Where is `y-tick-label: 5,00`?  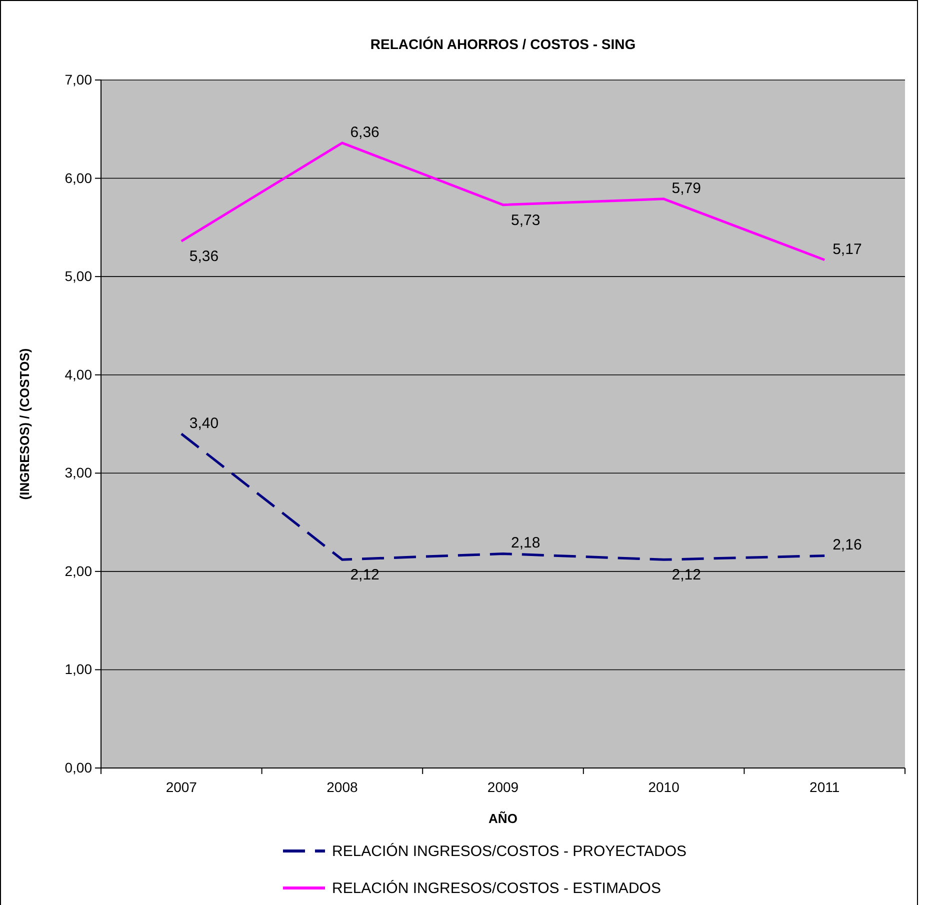 y-tick-label: 5,00 is located at coordinates (78, 276).